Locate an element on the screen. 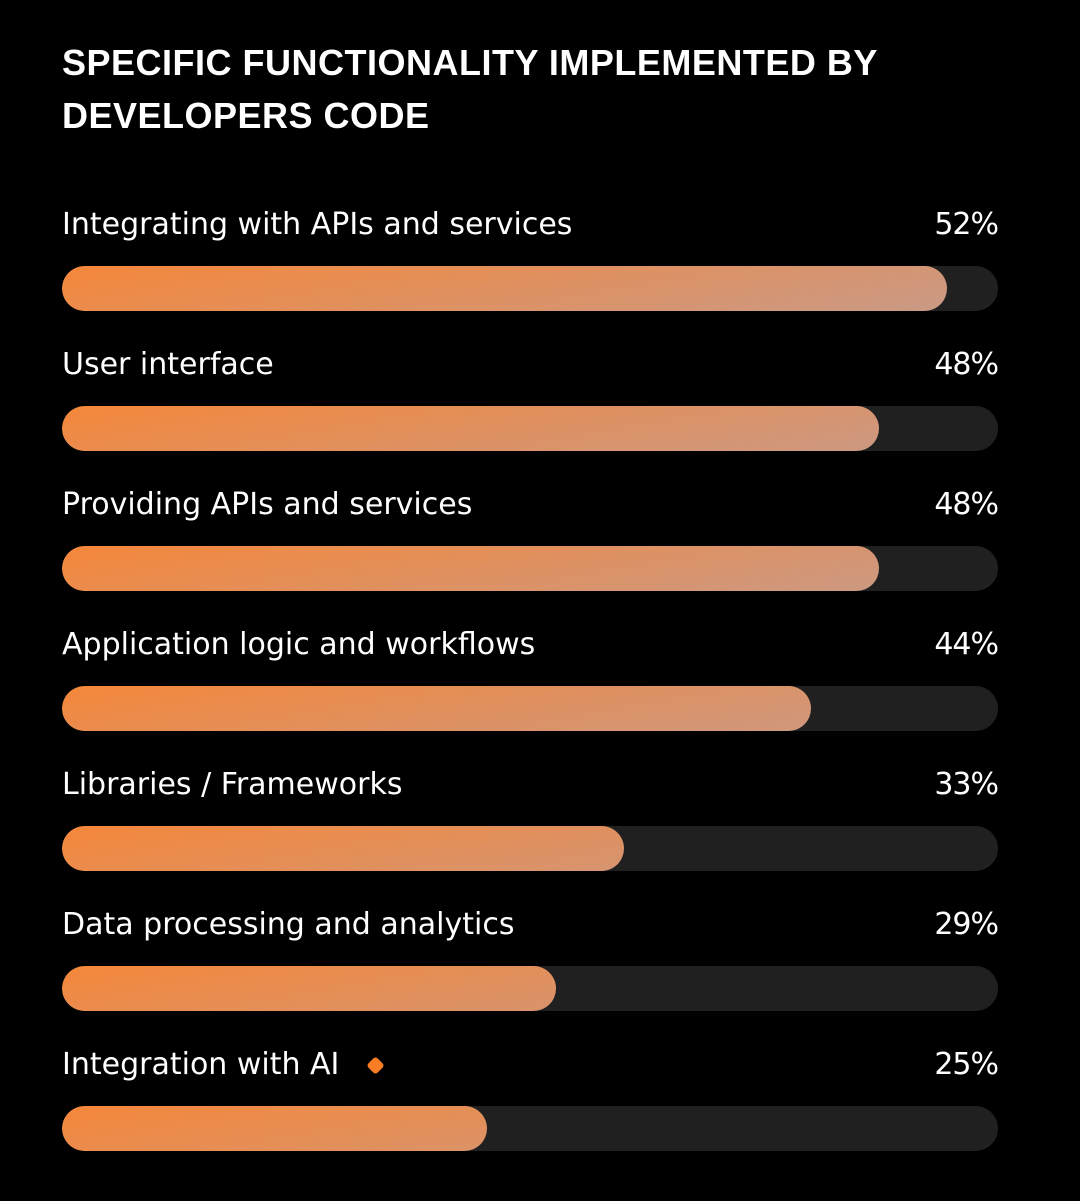  bar-label: Application logic and workflows is located at coordinates (298, 645).